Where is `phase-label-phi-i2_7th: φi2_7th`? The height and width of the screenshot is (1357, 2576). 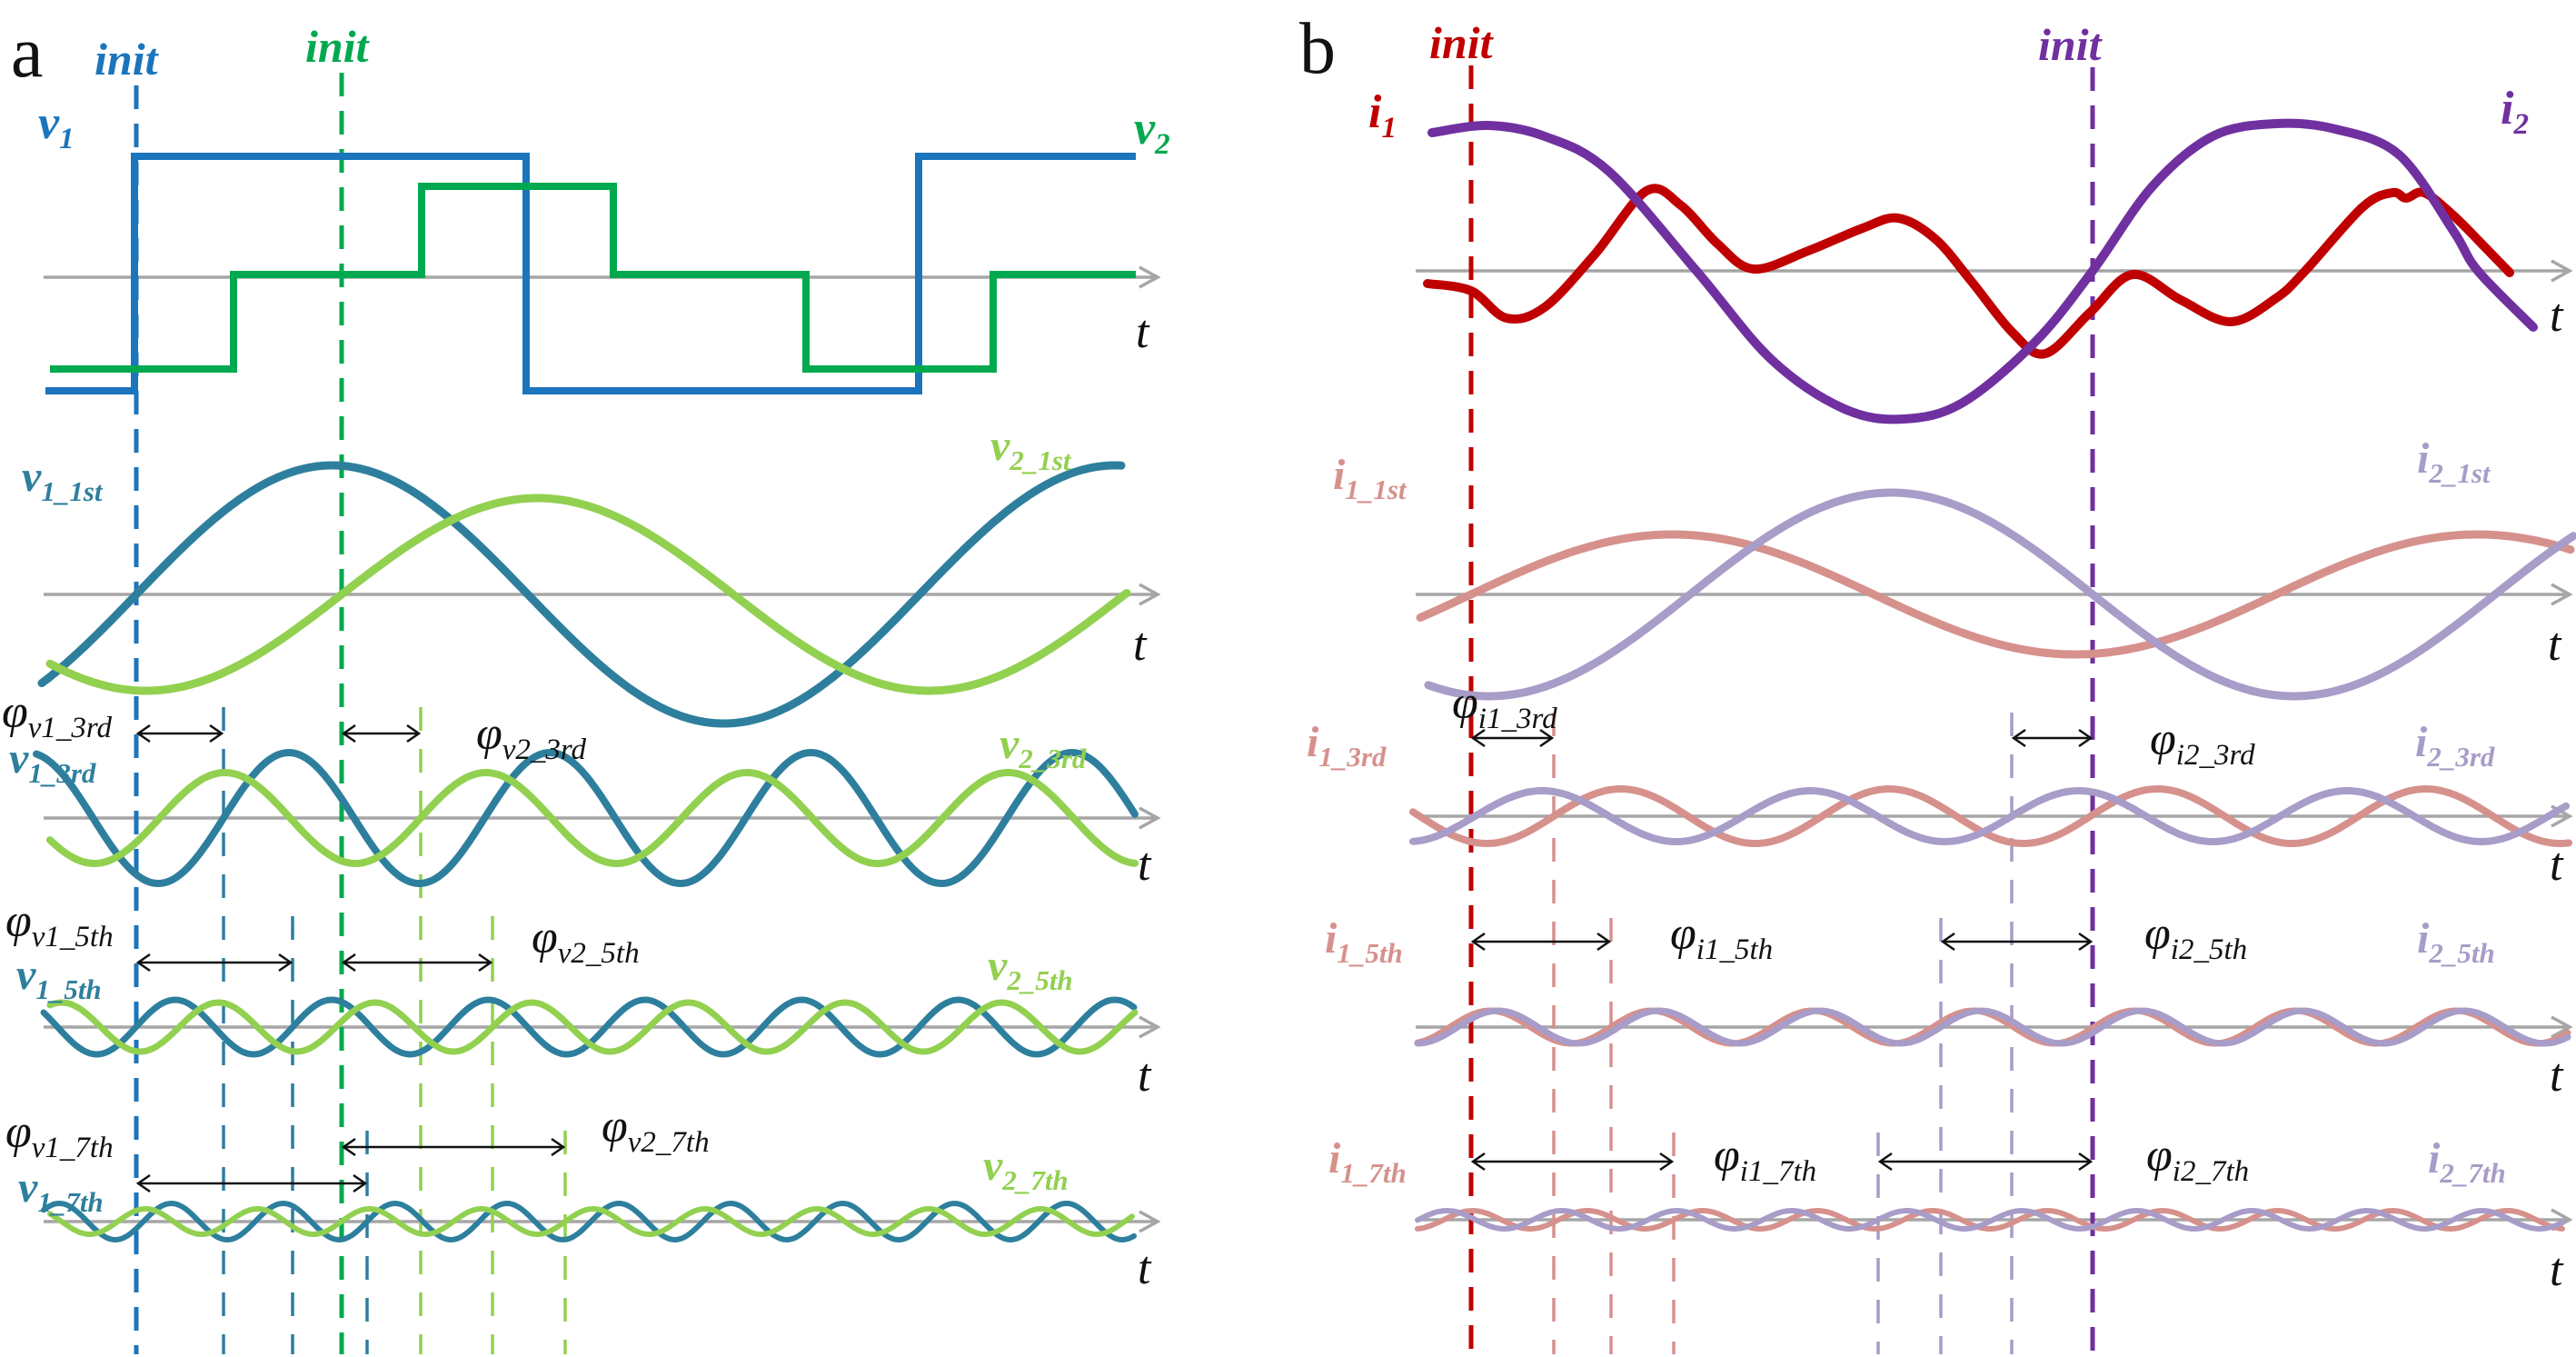
phase-label-phi-i2_7th: φi2_7th is located at coordinates (2197, 1159).